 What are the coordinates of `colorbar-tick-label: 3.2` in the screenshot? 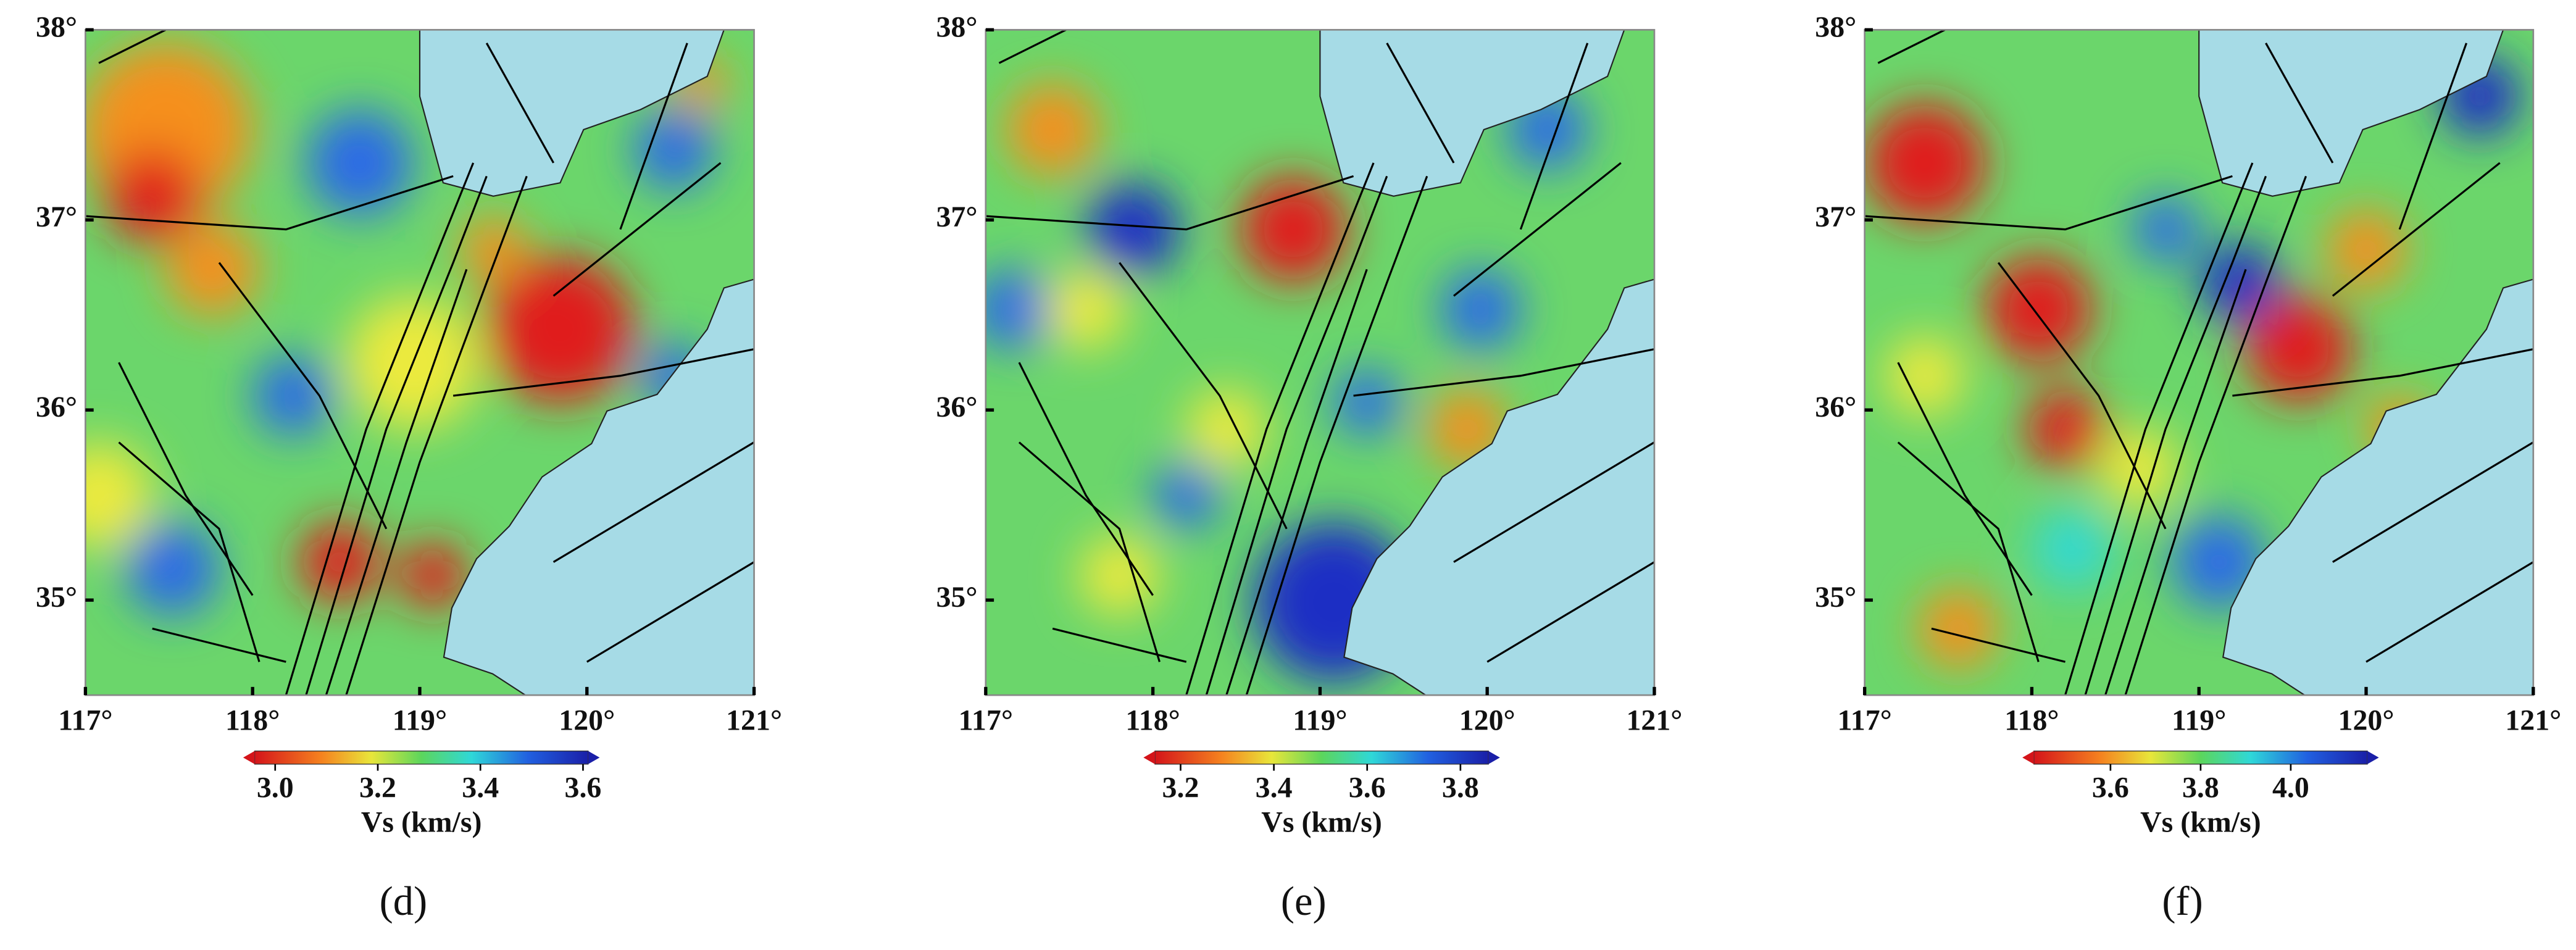 It's located at (377, 787).